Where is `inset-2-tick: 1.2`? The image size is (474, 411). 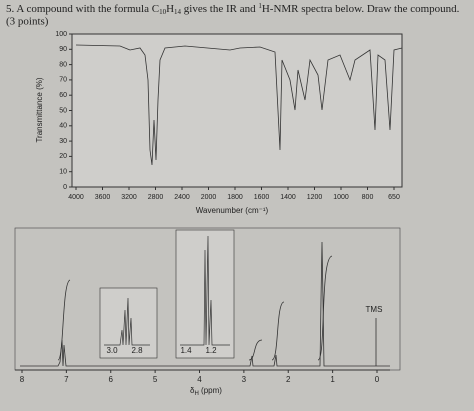 inset-2-tick: 1.2 is located at coordinates (211, 350).